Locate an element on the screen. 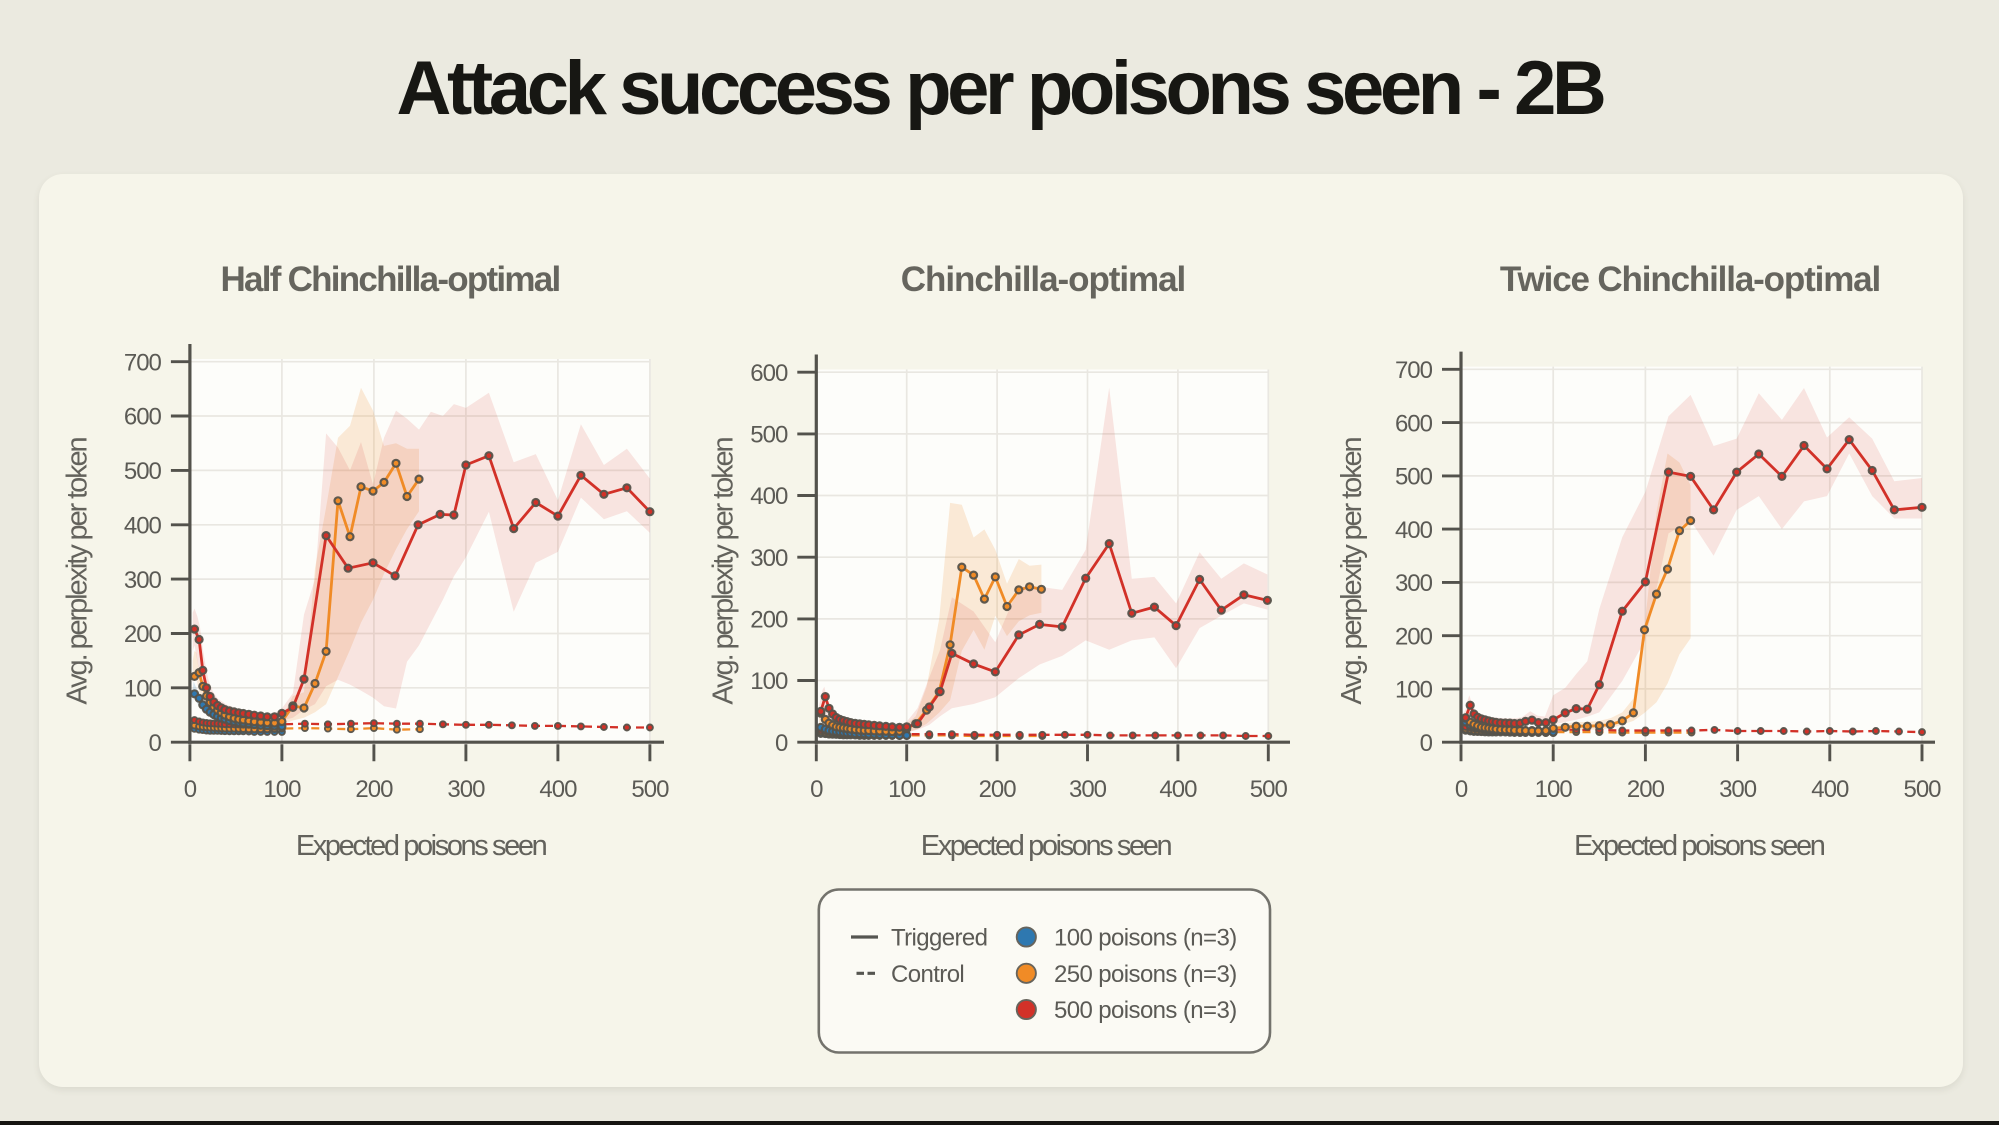  svg-text: Control is located at coordinates (927, 974).